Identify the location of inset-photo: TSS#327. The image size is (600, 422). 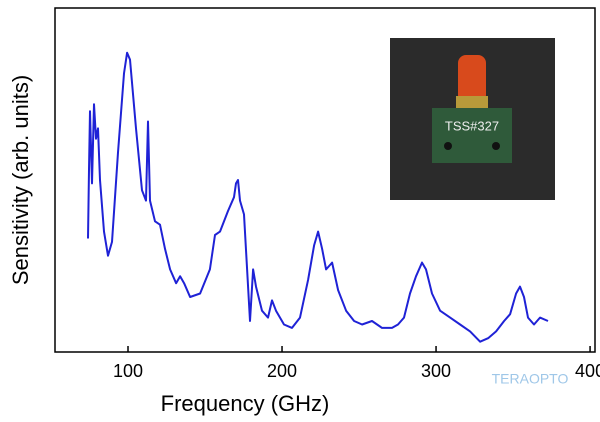
(472, 119).